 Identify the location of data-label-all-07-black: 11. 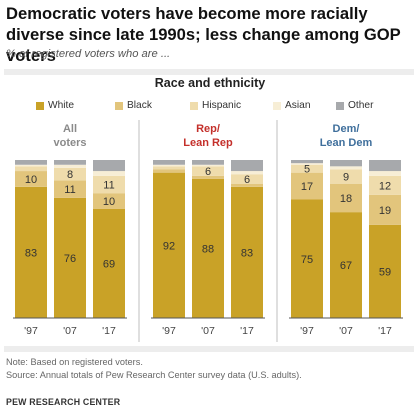
(69, 190).